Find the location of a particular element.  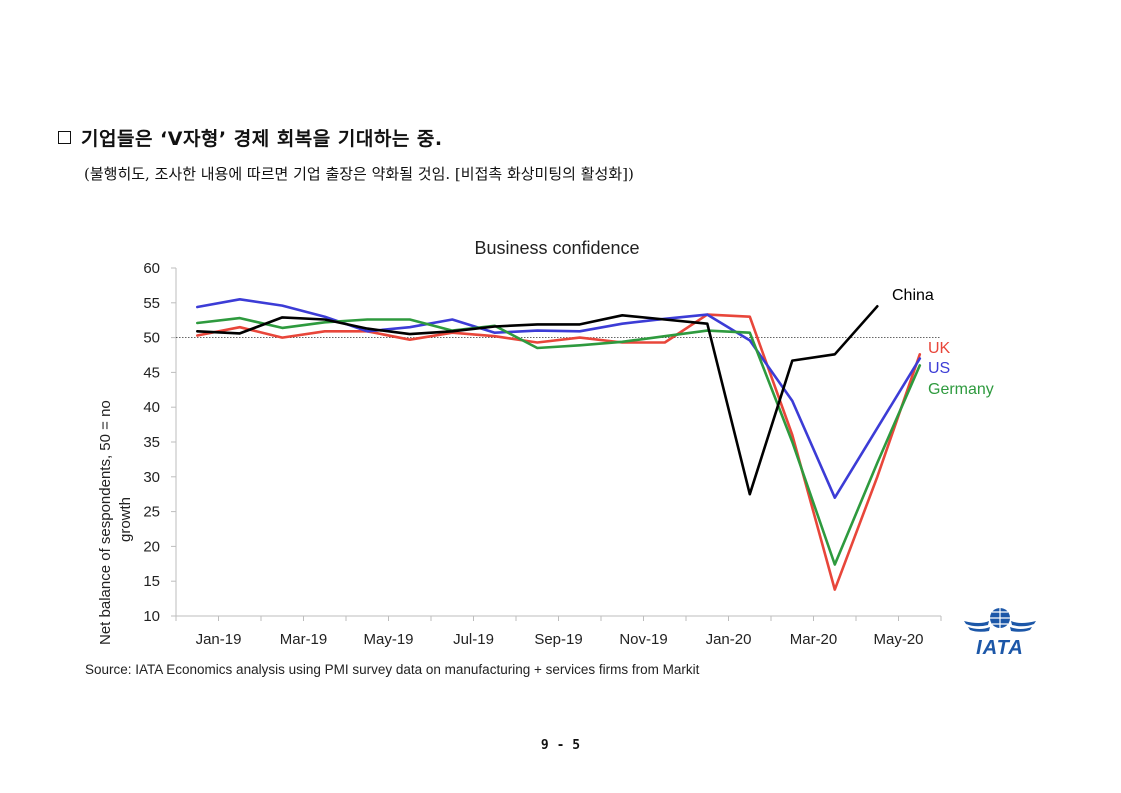

series-label-uk: UK is located at coordinates (939, 348).